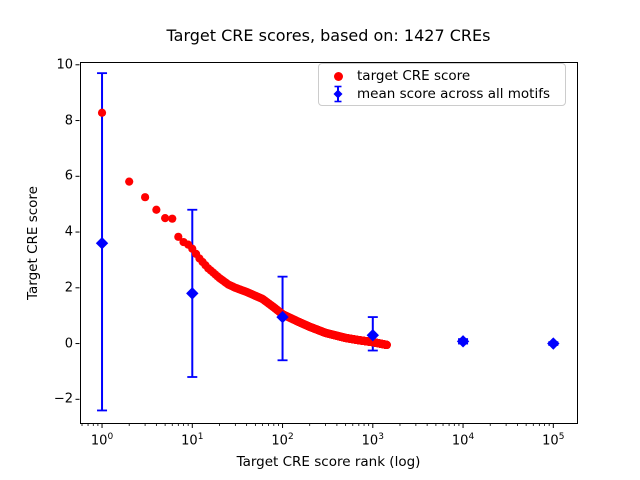  Describe the element at coordinates (328, 462) in the screenshot. I see `x-axis-label: Target CRE score rank (log)` at that location.